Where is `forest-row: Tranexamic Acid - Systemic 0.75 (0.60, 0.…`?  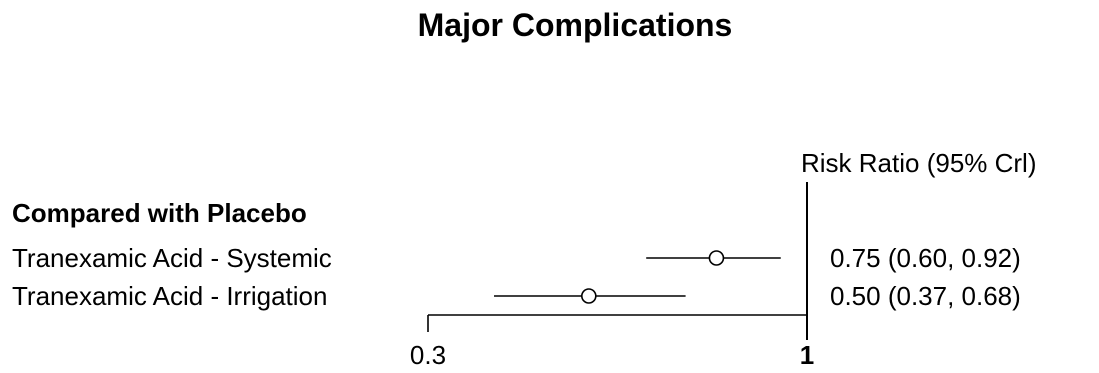
forest-row: Tranexamic Acid - Systemic 0.75 (0.60, 0.… is located at coordinates (516, 258).